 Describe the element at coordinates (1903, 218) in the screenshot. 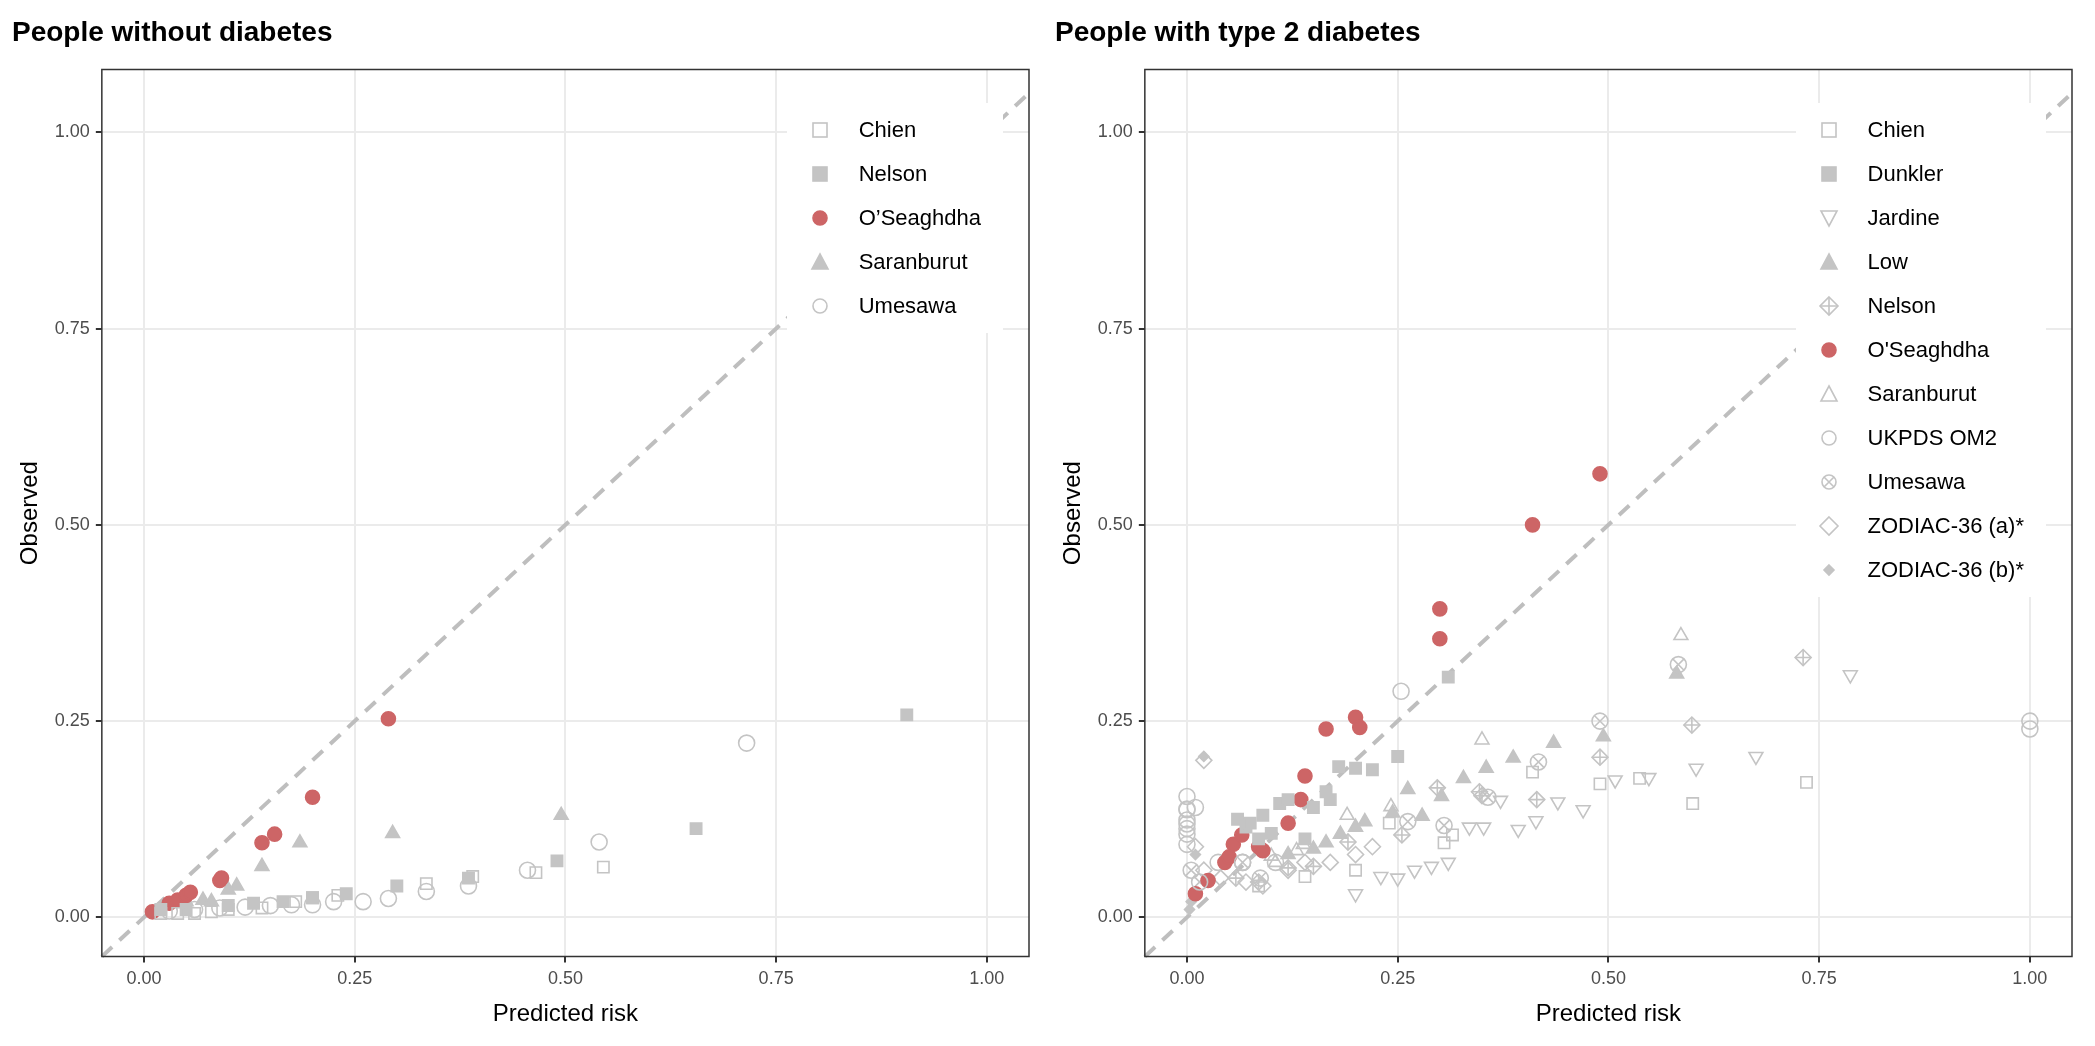

I see `legend-label: Jardine` at that location.